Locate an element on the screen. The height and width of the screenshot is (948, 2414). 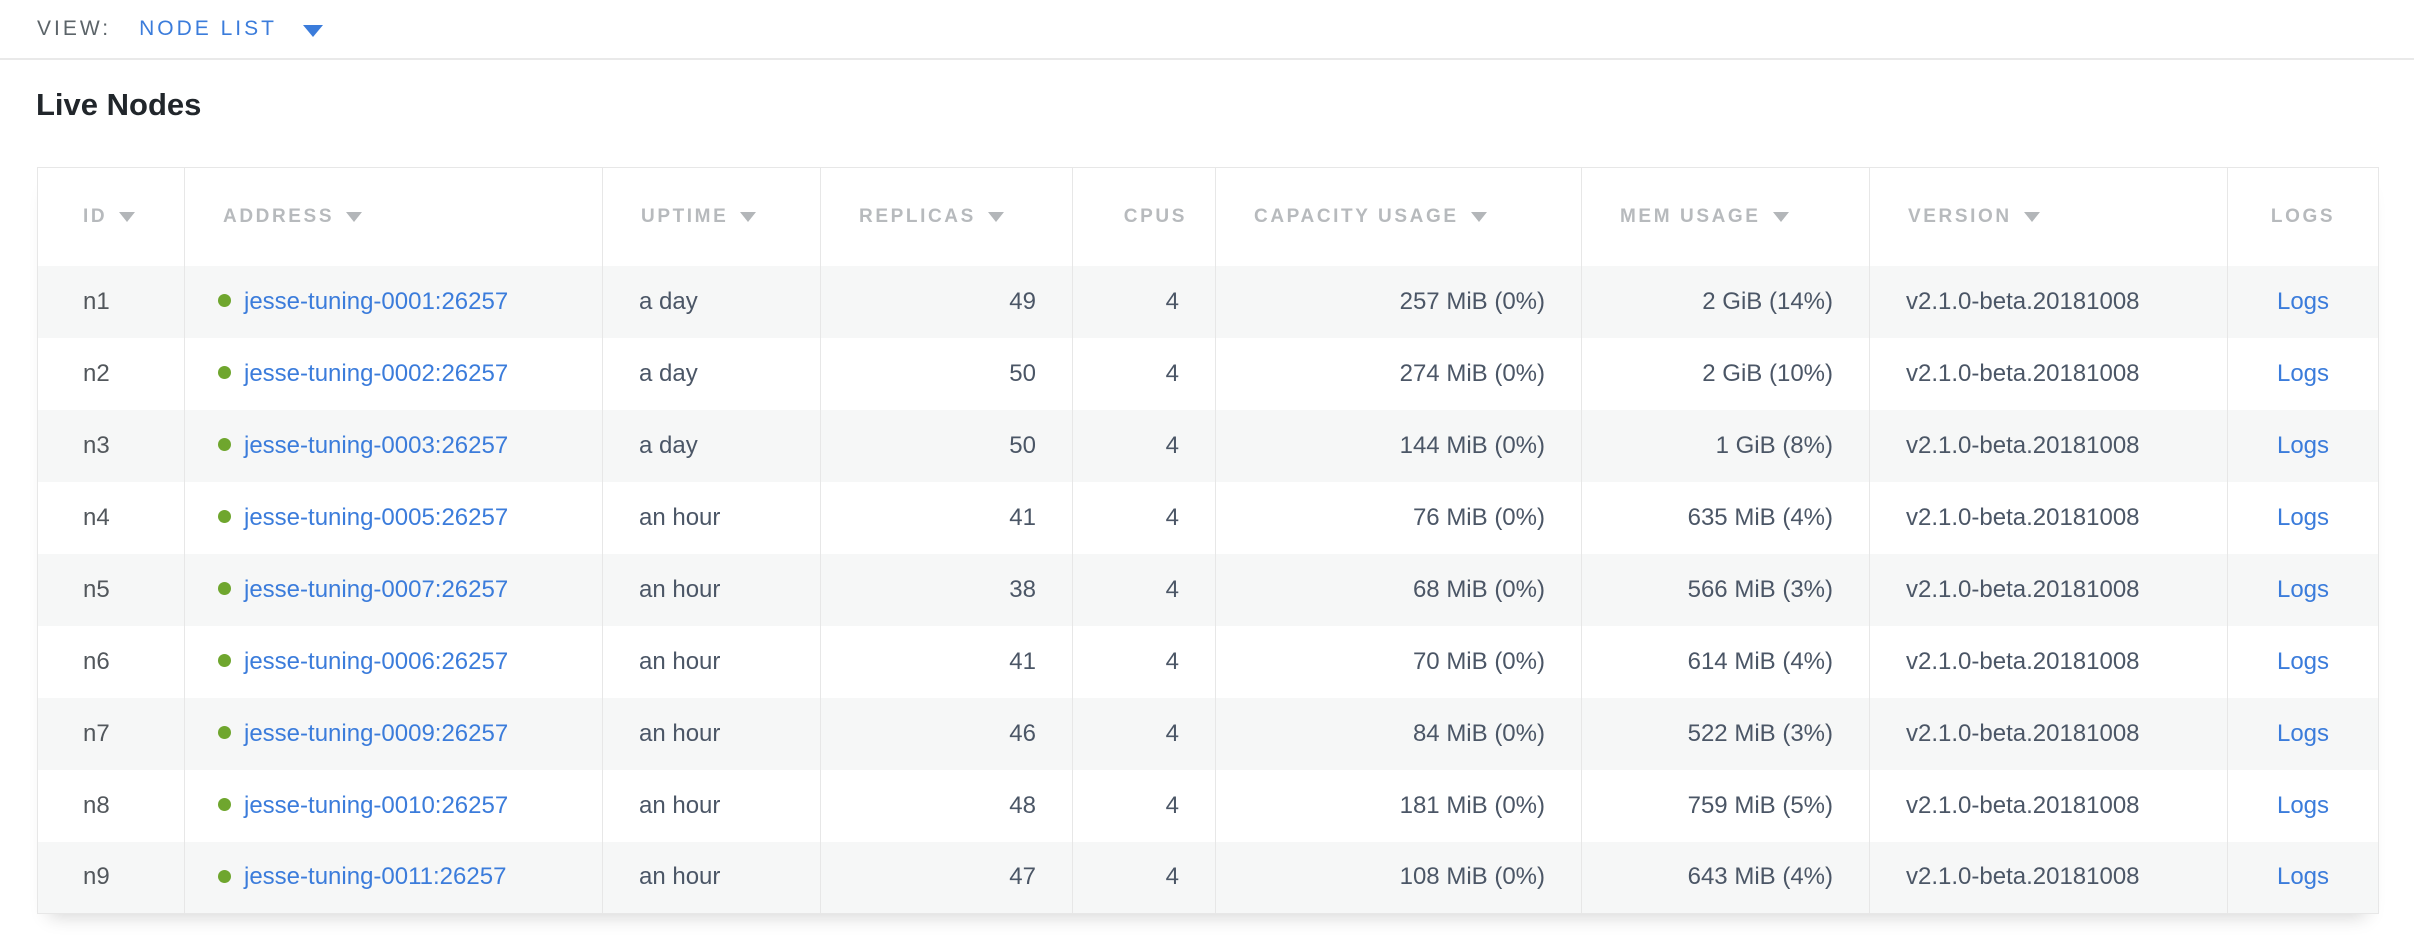
cell-replicas: 49 is located at coordinates (946, 301).